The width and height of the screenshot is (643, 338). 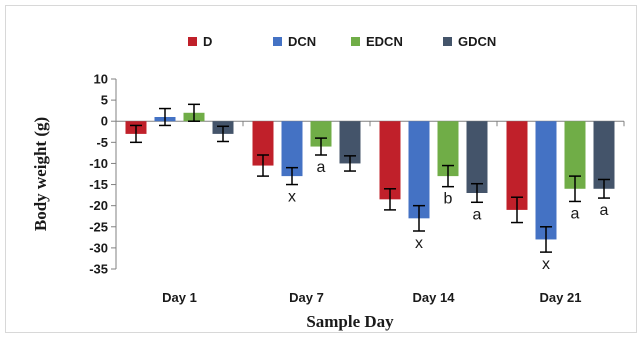 I want to click on y-axis-title: Body weight (g), so click(x=40, y=174).